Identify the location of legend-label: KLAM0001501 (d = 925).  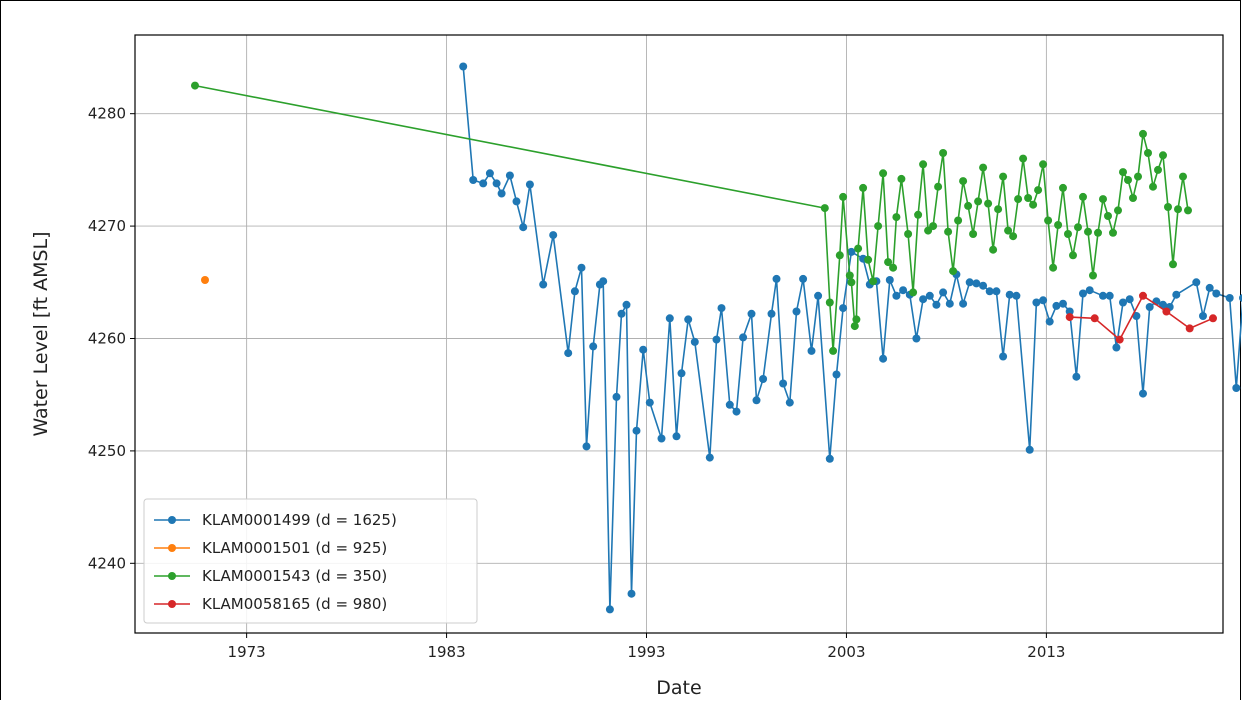
(294, 548).